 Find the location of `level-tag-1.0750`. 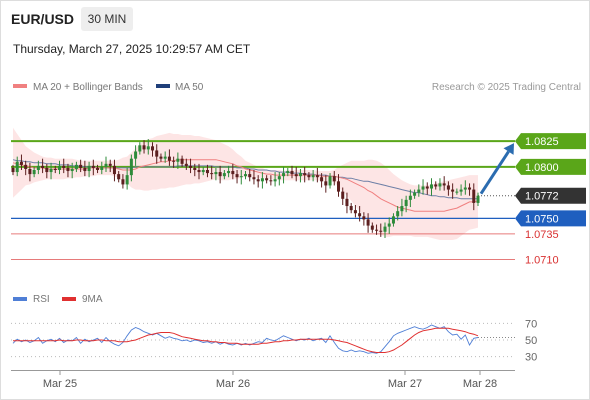

level-tag-1.0750 is located at coordinates (550, 218).